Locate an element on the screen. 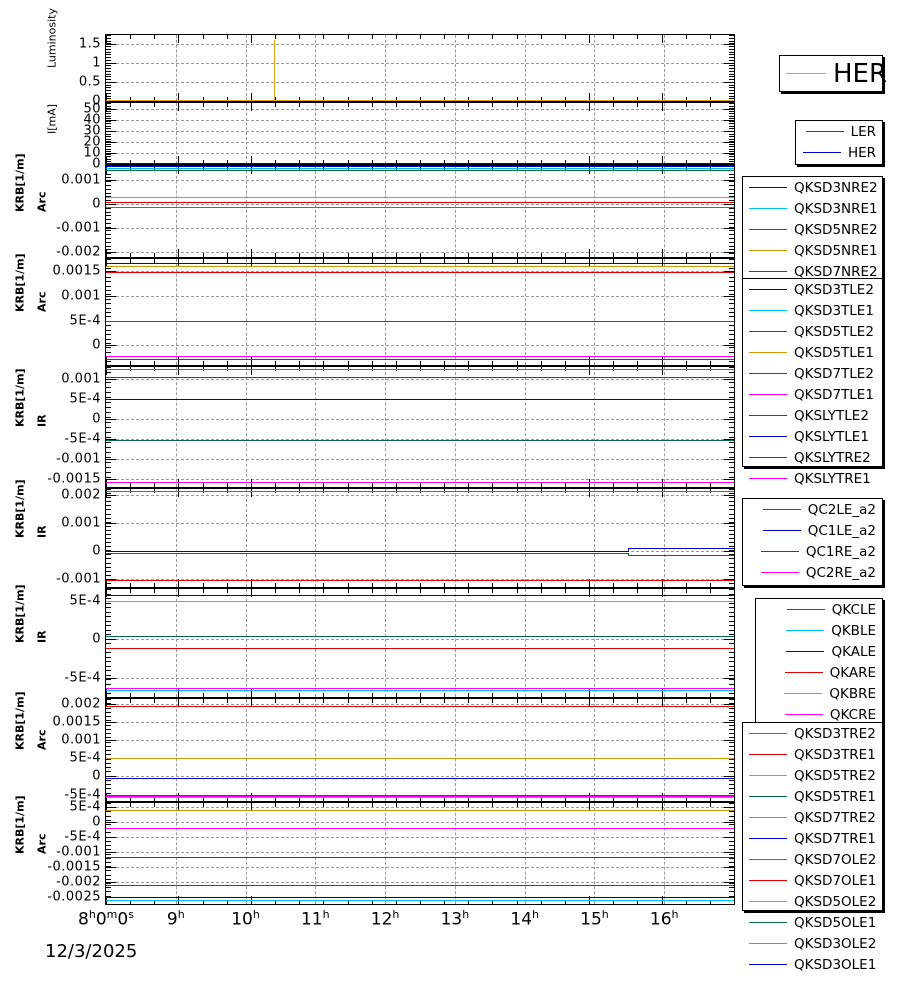 This screenshot has width=900, height=984. legend-qc: QC2LE_a2 QC1LE_a2 QC1RE_a2 QC2RE_a2 is located at coordinates (812, 542).